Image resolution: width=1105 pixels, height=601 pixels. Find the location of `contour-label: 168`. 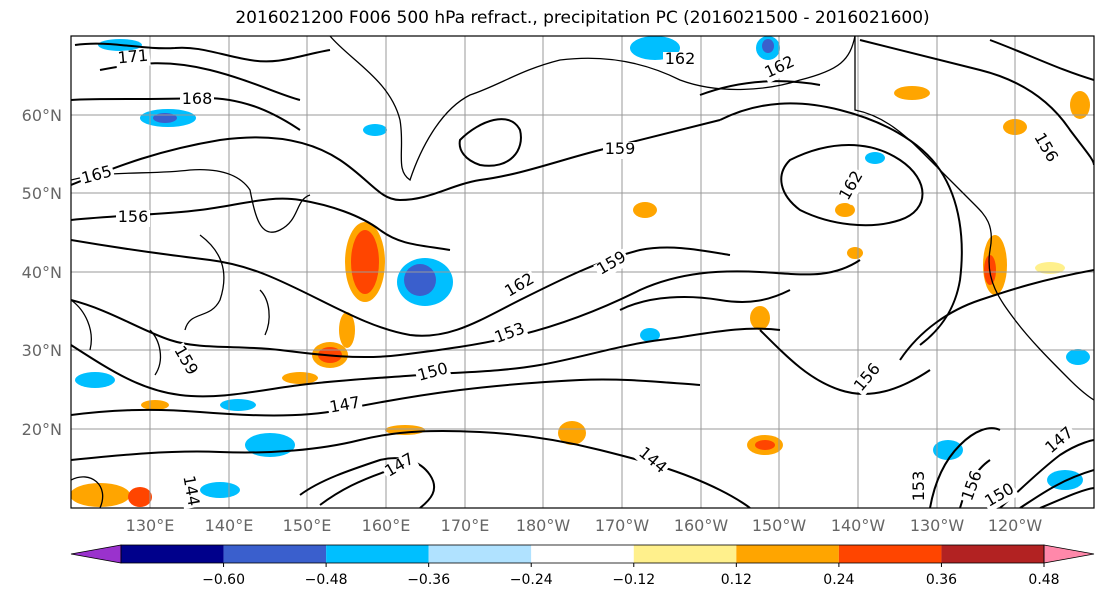

contour-label: 168 is located at coordinates (197, 98).